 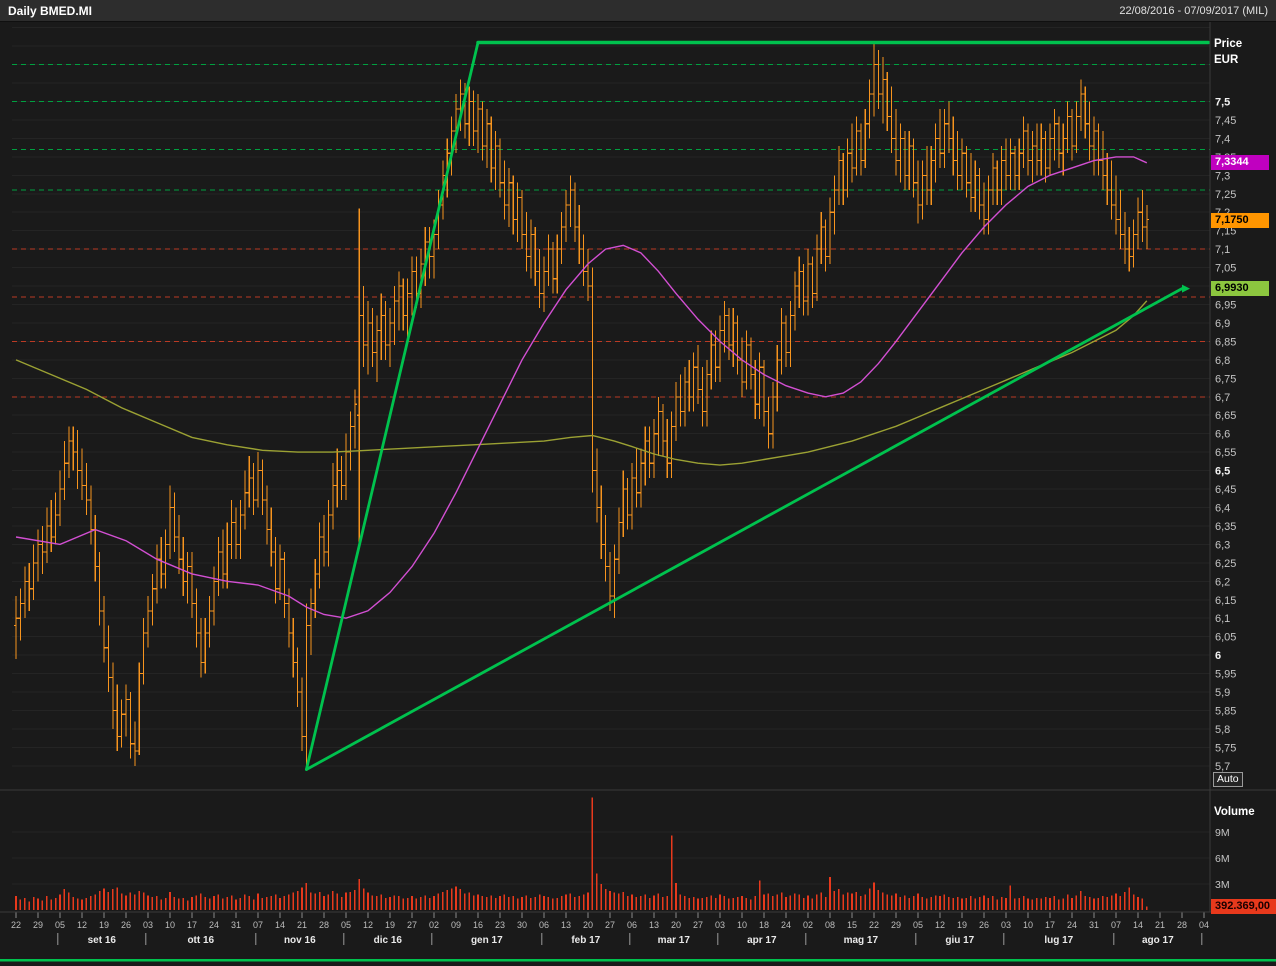 I want to click on svg-text: 7,3, so click(x=1222, y=176).